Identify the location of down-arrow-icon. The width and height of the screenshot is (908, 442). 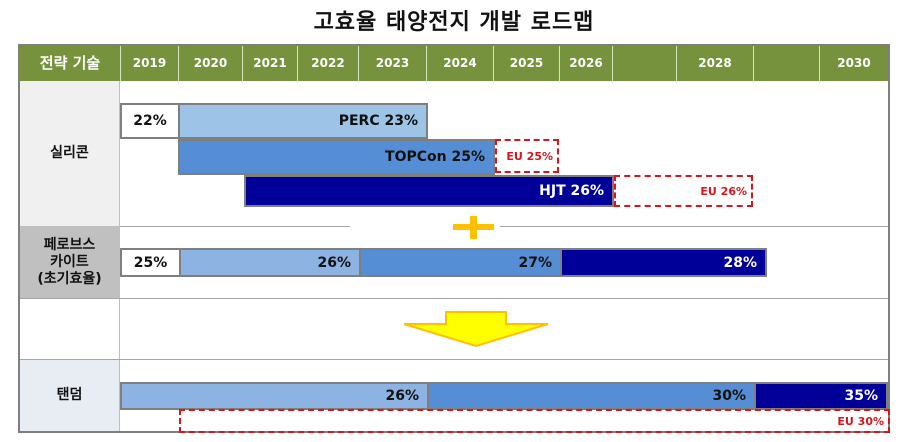
(476, 329).